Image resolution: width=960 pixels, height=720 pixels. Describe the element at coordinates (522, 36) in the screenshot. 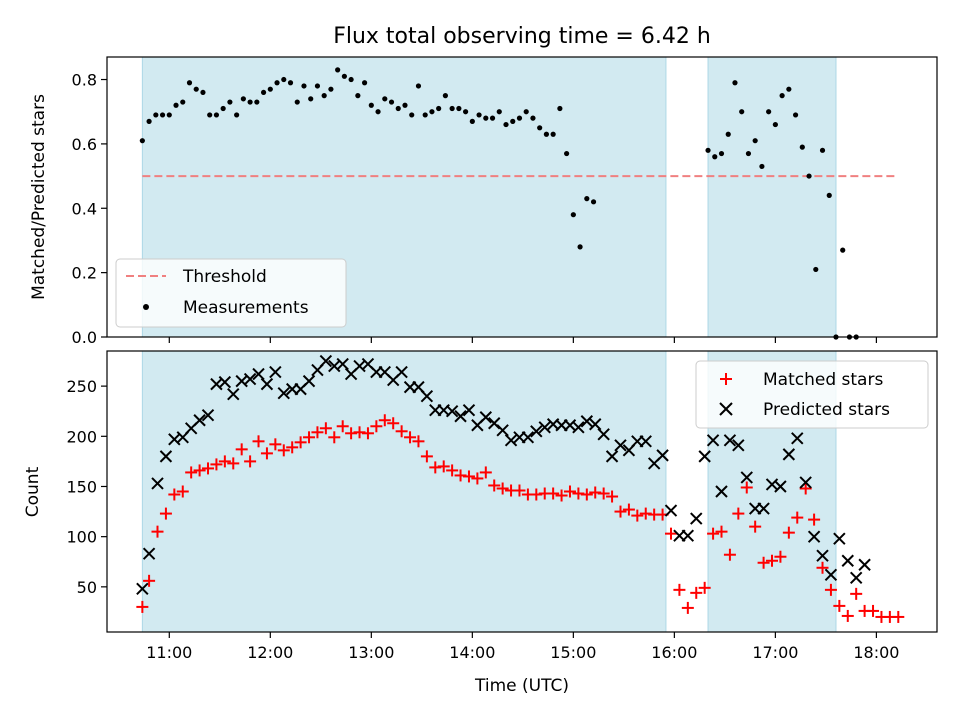

I see `figure-title: Flux total observing time = 6.42 h` at that location.